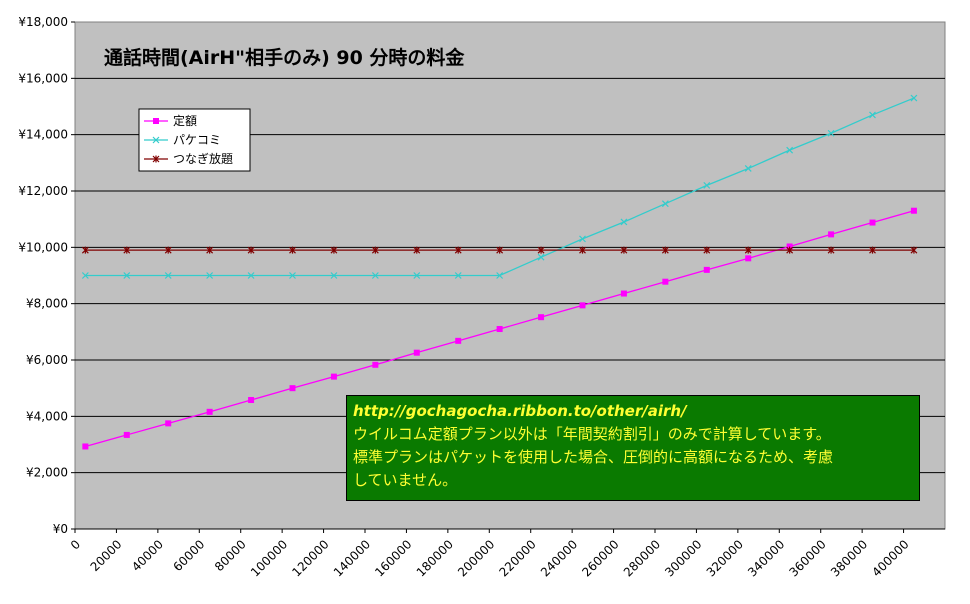 This screenshot has height=604, width=970. I want to click on x-tick-label: 280000, so click(642, 558).